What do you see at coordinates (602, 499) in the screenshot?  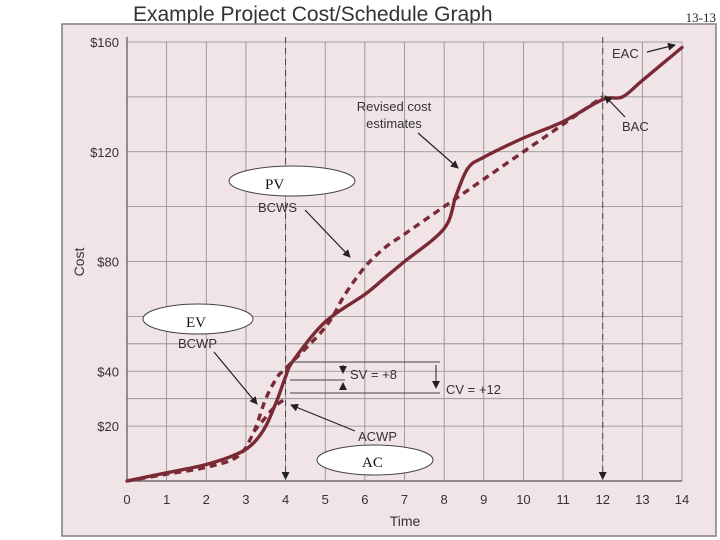 I see `x-tick-label: 12` at bounding box center [602, 499].